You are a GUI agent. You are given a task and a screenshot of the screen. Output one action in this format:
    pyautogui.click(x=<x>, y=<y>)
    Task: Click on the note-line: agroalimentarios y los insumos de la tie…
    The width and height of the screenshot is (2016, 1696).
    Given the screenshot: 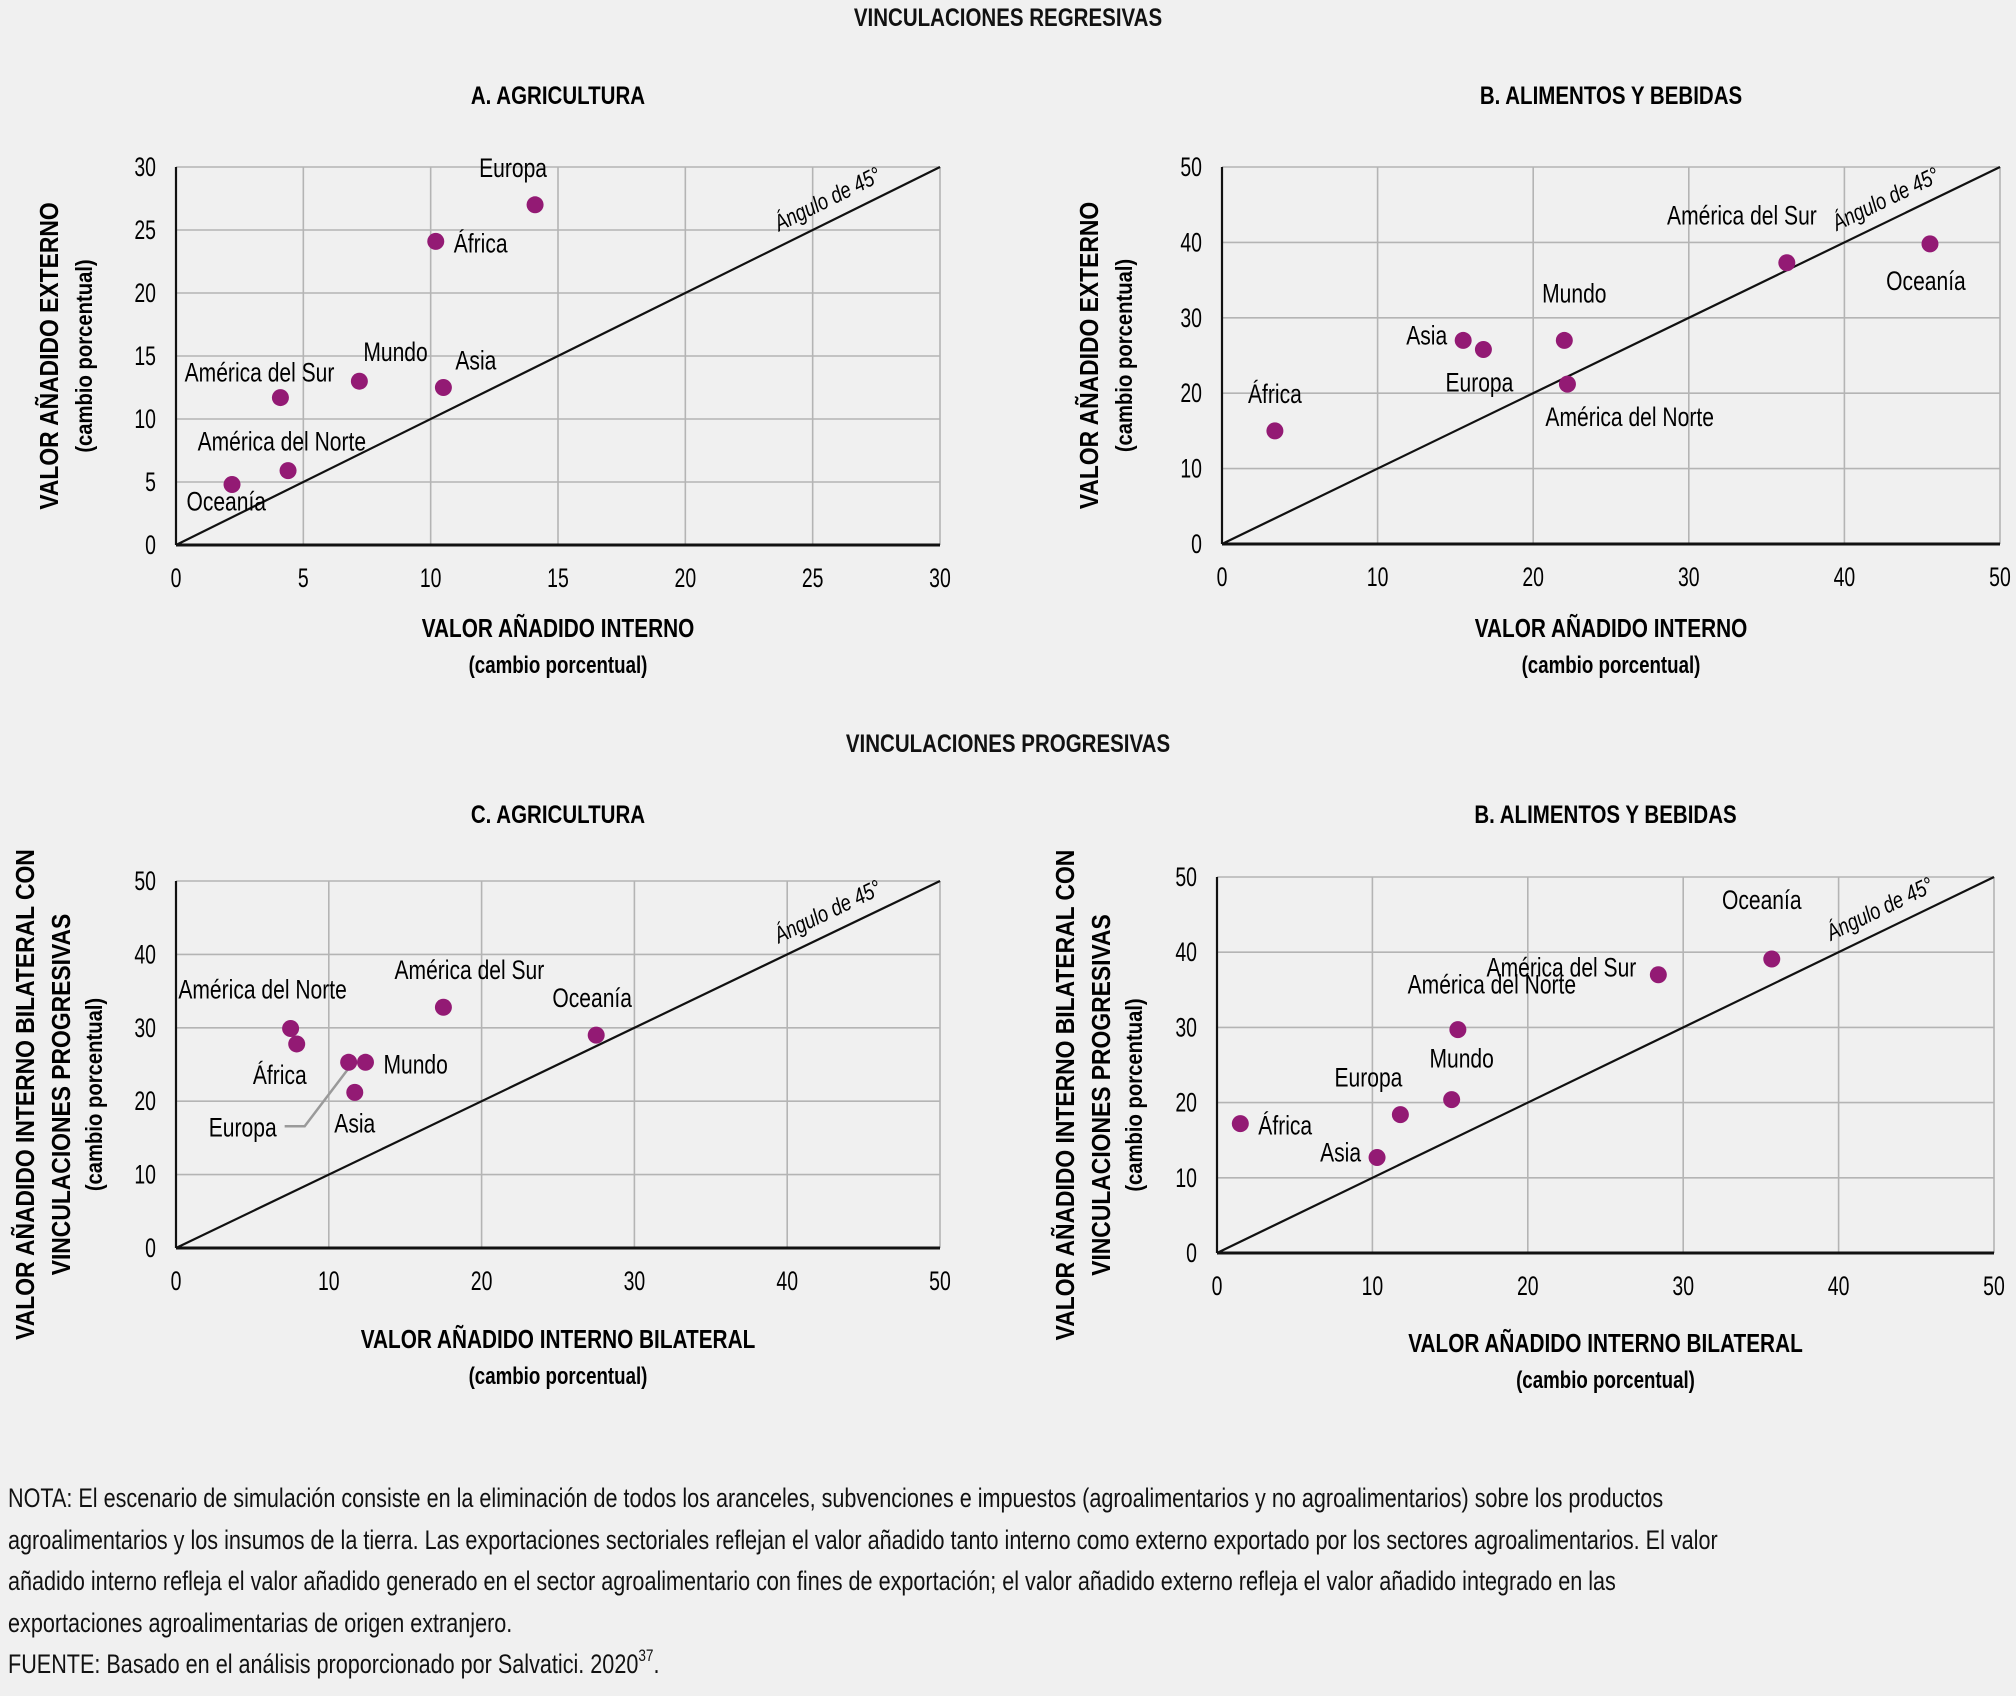 What is the action you would take?
    pyautogui.click(x=863, y=1539)
    